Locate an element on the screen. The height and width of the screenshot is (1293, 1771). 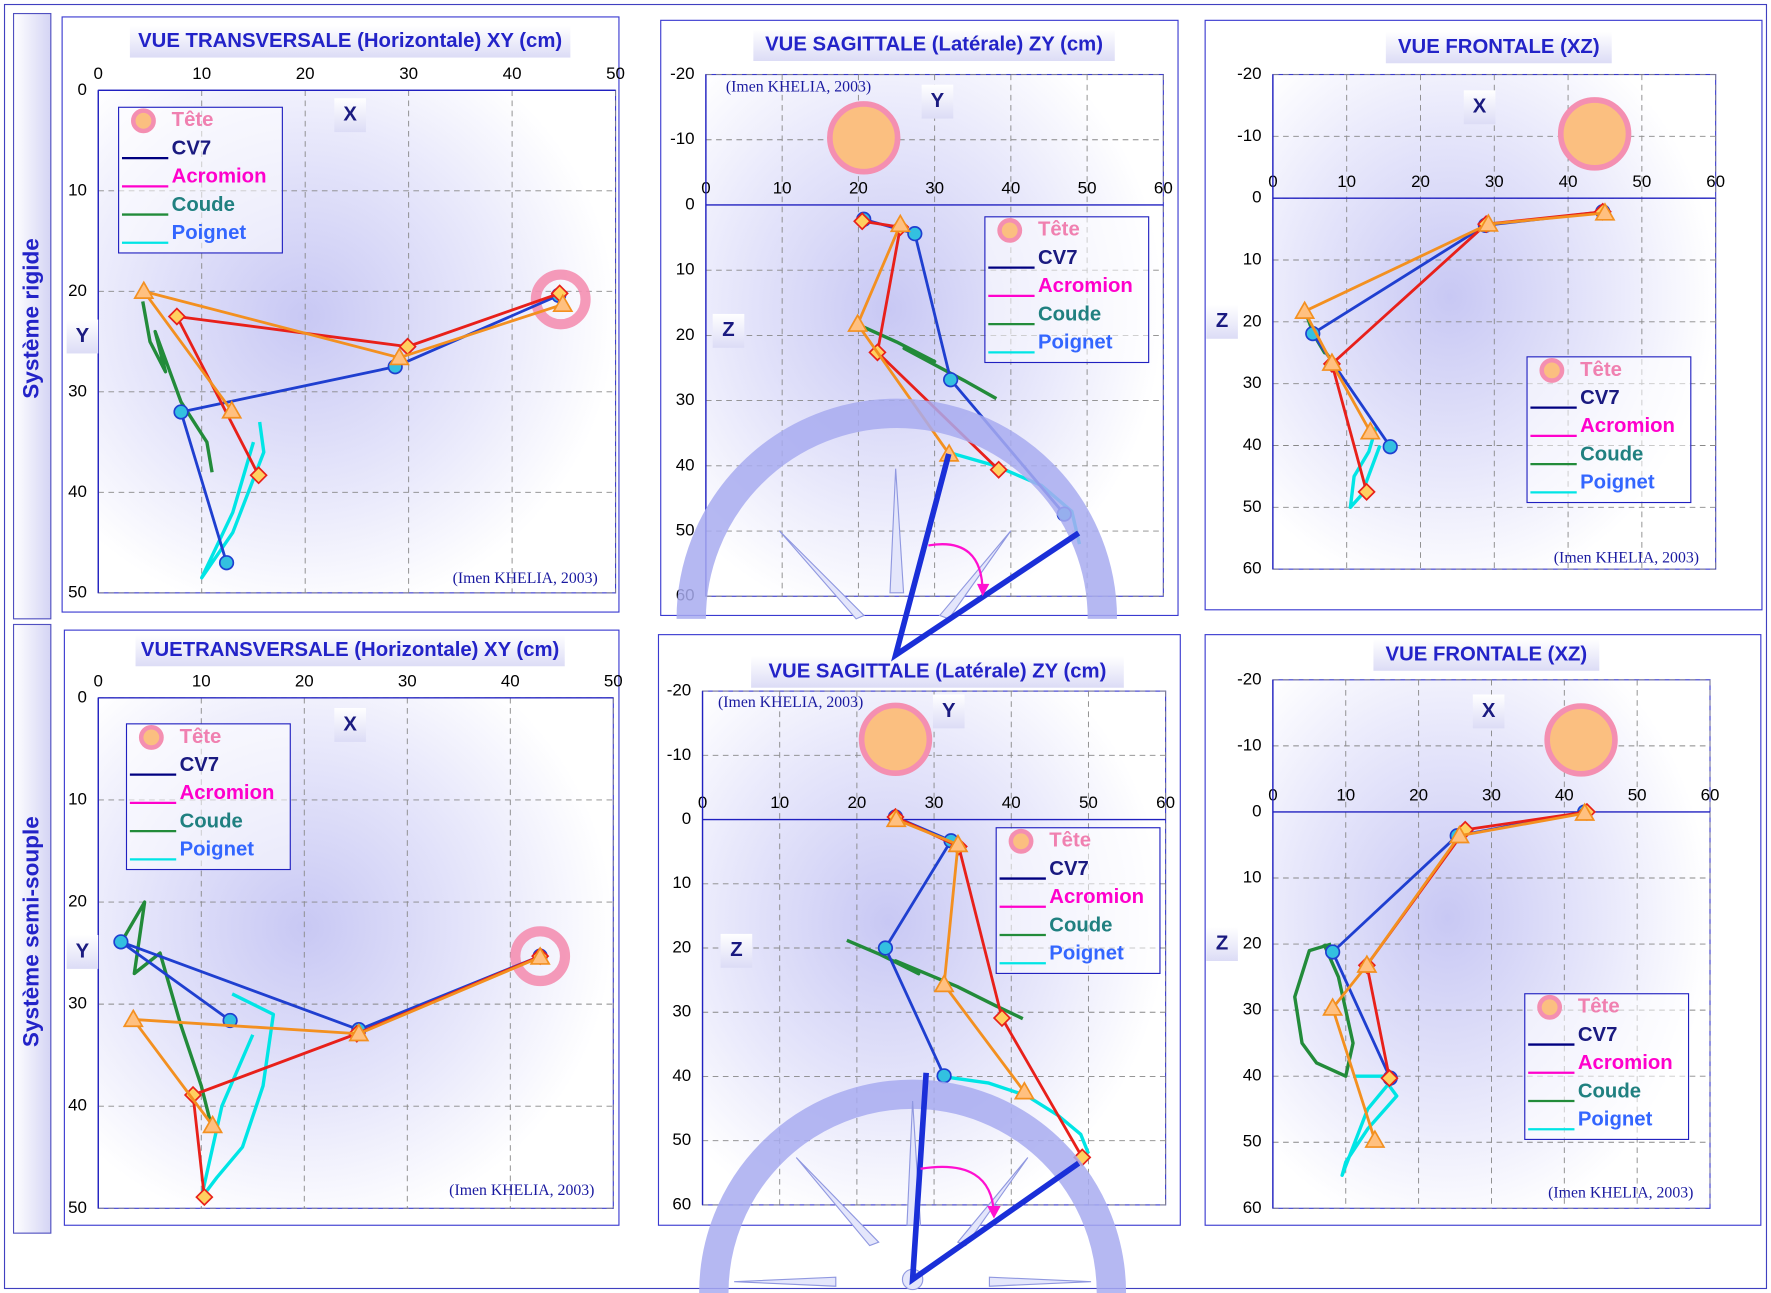
angle-lines is located at coordinates (995, 1179).